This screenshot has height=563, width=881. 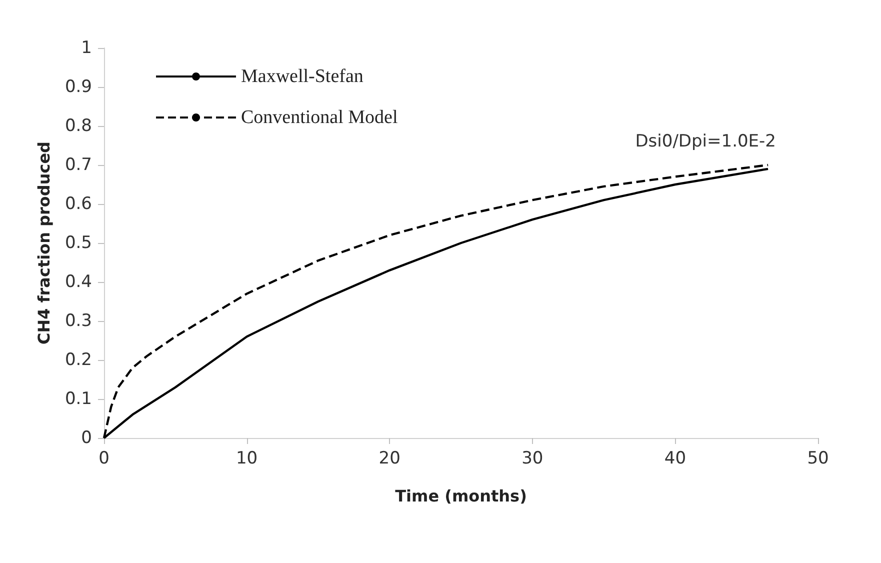 I want to click on y-tick-label: 0, so click(x=86, y=438).